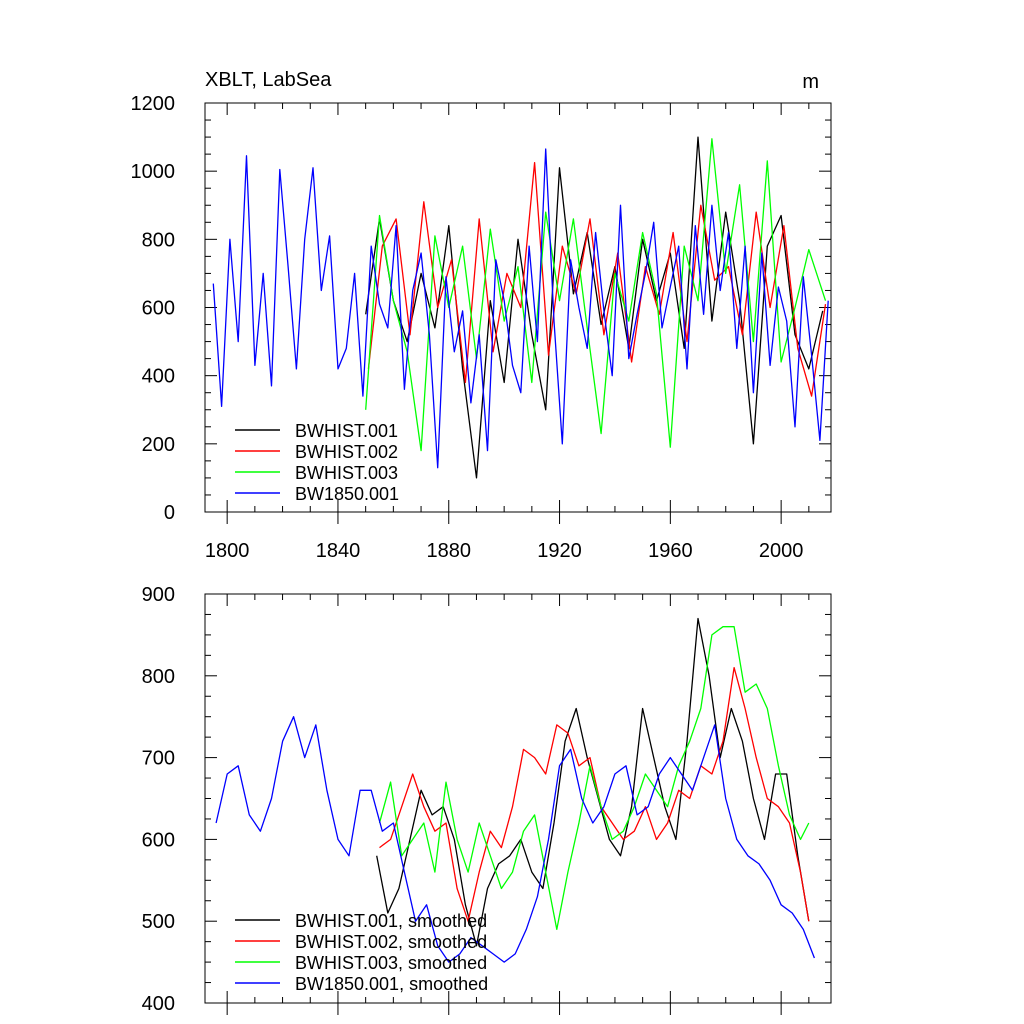 The height and width of the screenshot is (1024, 1024). What do you see at coordinates (158, 595) in the screenshot?
I see `y-tick-label: 900` at bounding box center [158, 595].